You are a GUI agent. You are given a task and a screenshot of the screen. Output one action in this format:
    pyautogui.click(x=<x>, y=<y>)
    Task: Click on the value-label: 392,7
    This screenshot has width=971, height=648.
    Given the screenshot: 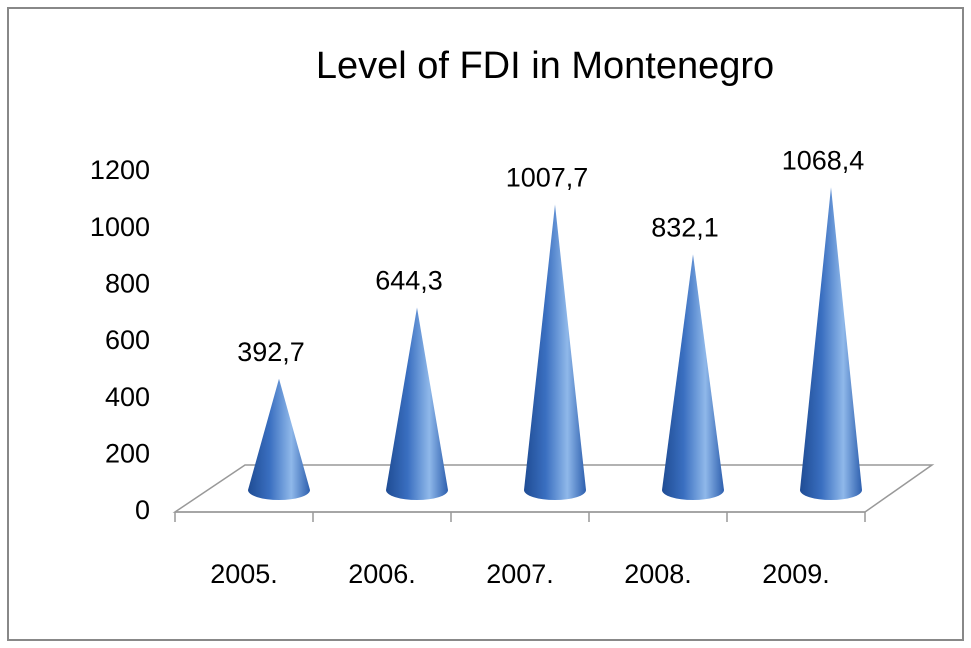 What is the action you would take?
    pyautogui.click(x=271, y=352)
    